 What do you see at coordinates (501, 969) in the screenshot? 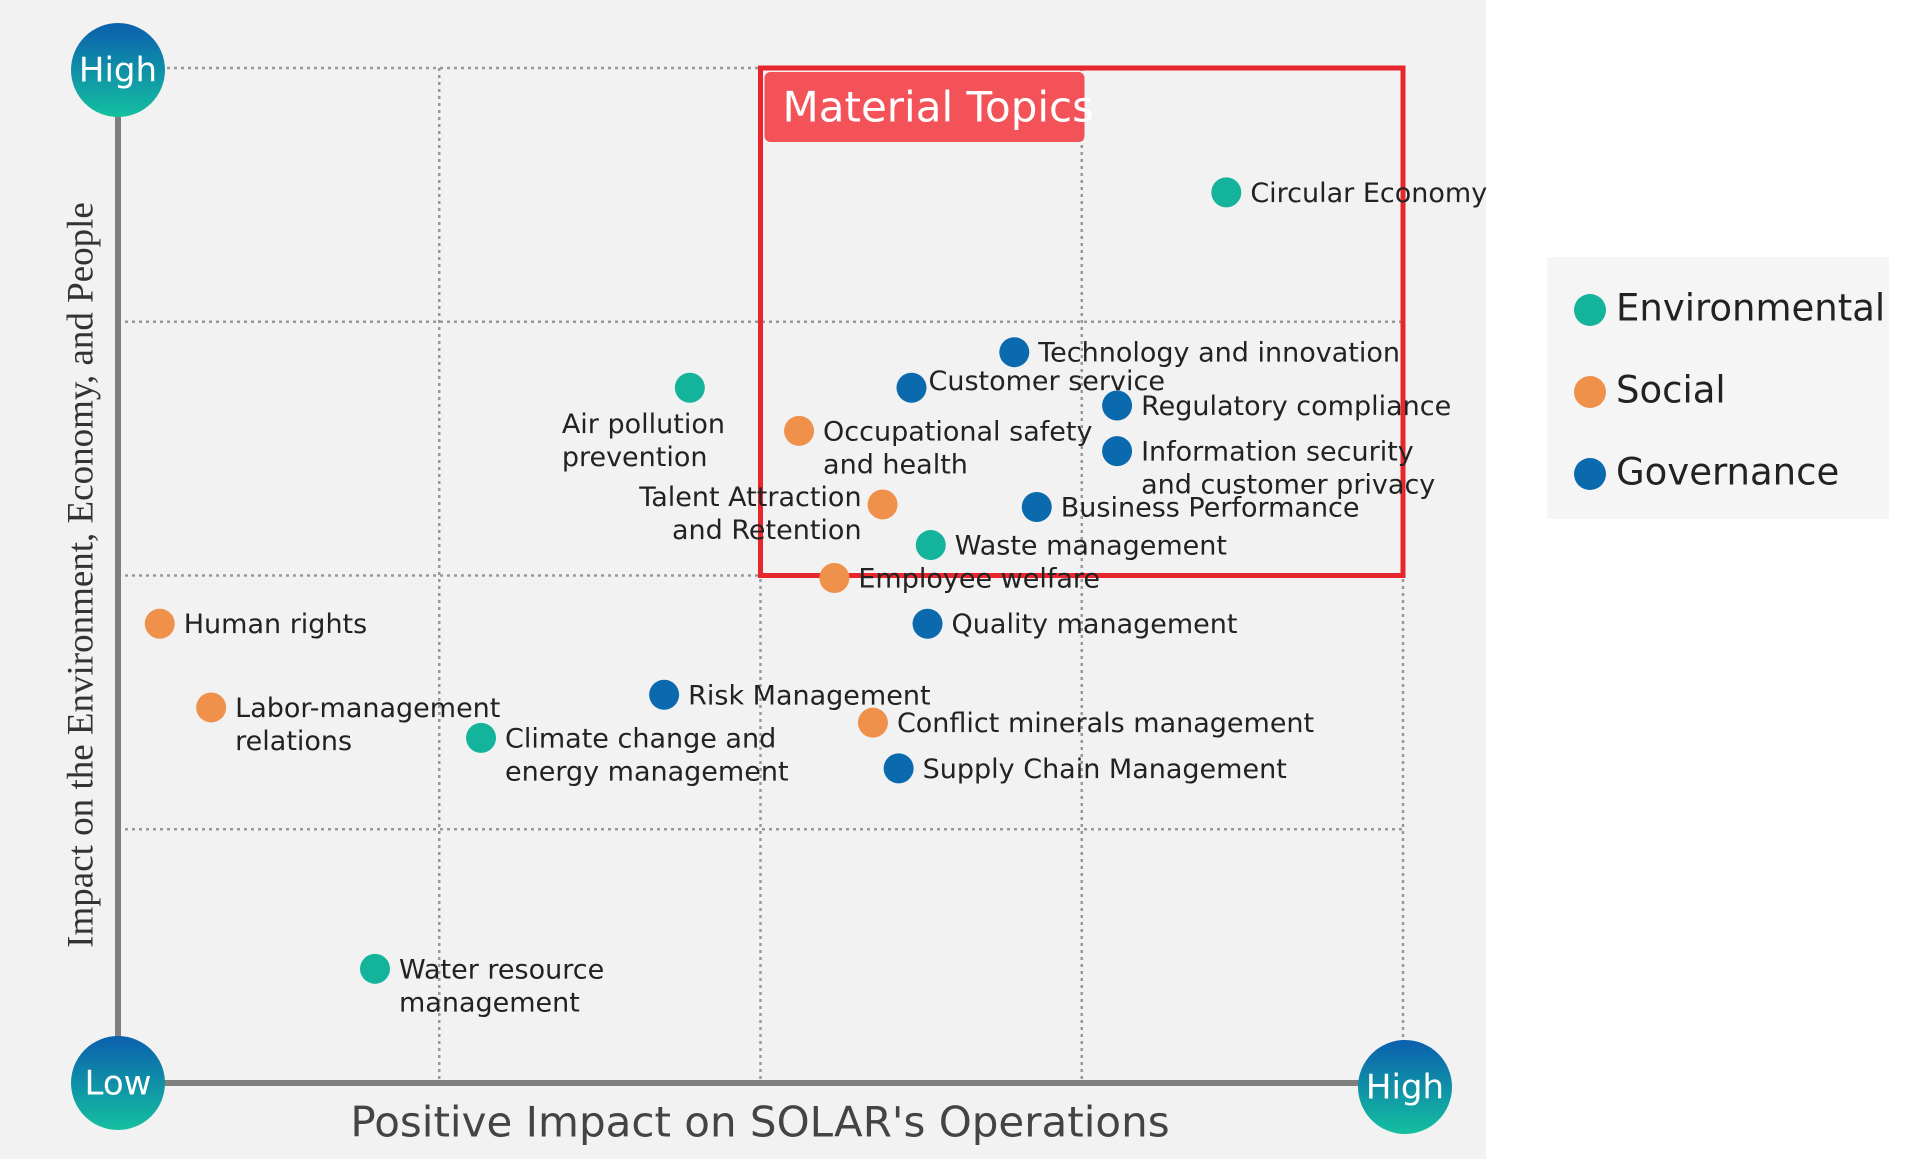
I see `point-label: Water resource` at bounding box center [501, 969].